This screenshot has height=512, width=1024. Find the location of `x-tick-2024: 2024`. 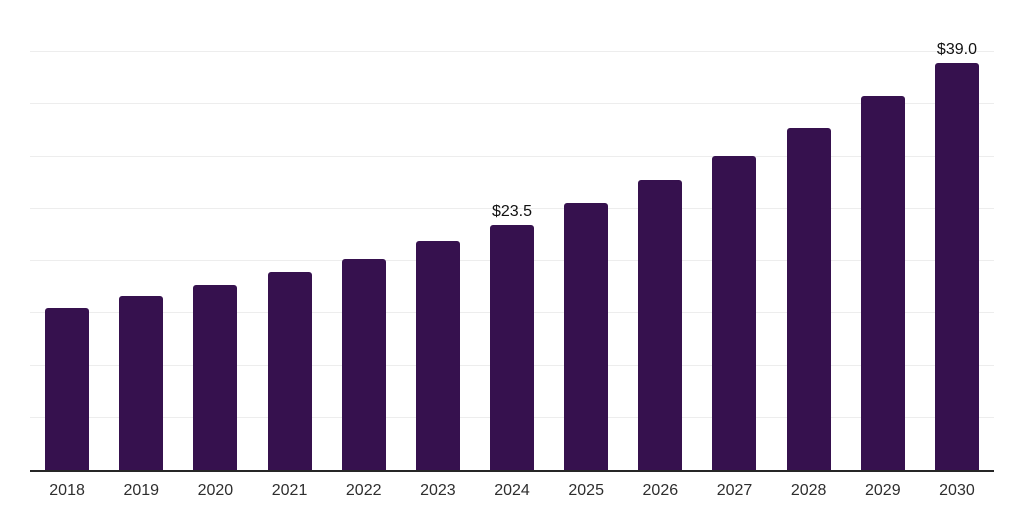

x-tick-2024: 2024 is located at coordinates (512, 490).